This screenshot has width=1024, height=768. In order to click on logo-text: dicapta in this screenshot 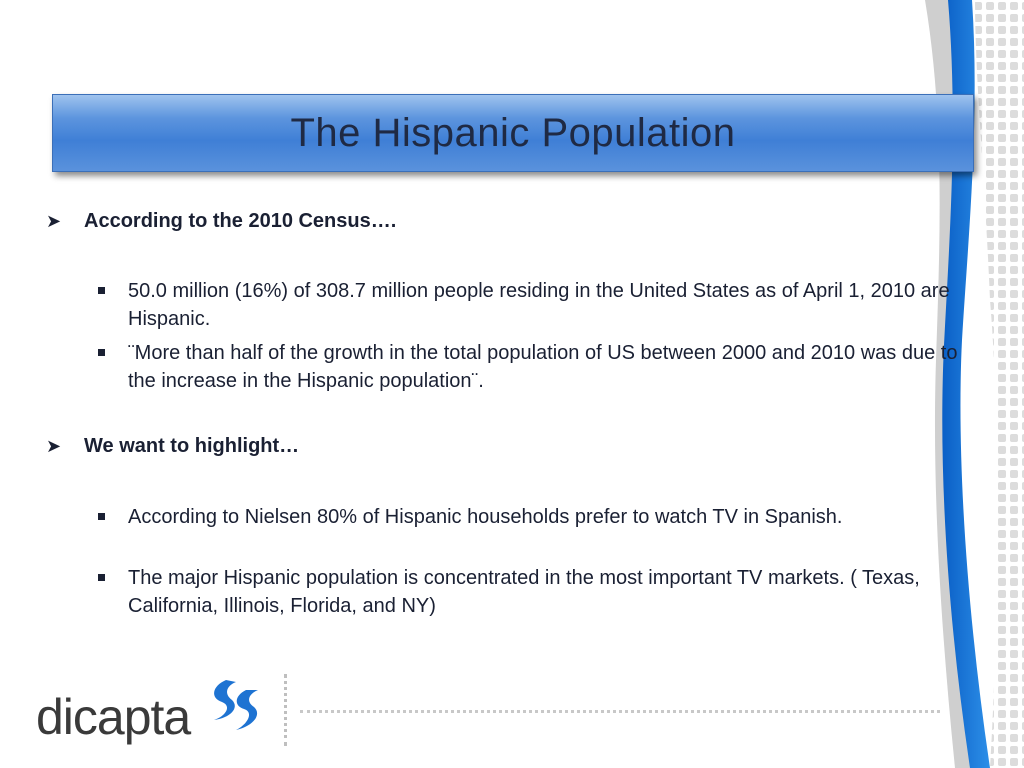, I will do `click(113, 717)`.